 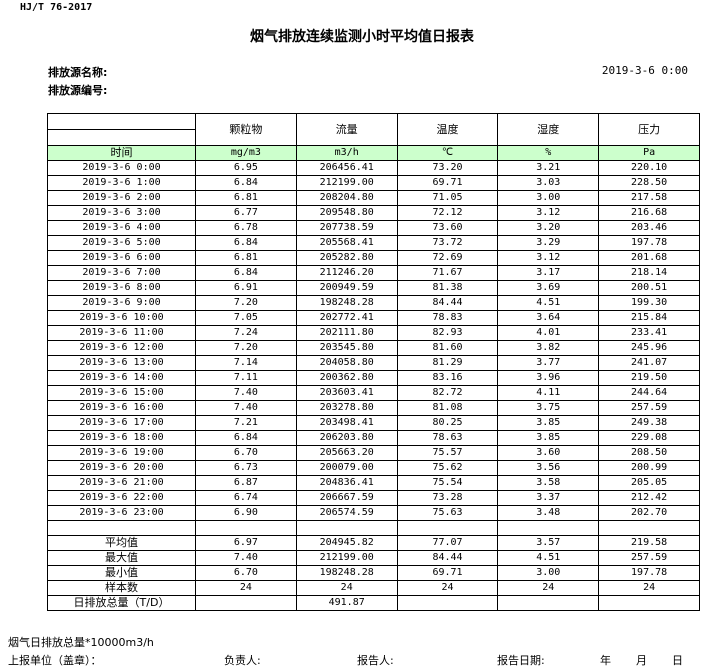 What do you see at coordinates (548, 438) in the screenshot?
I see `value-cell: 3.85` at bounding box center [548, 438].